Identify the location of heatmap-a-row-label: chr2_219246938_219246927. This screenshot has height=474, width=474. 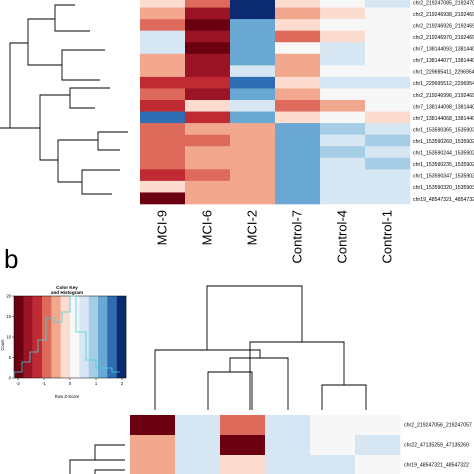
(443, 15).